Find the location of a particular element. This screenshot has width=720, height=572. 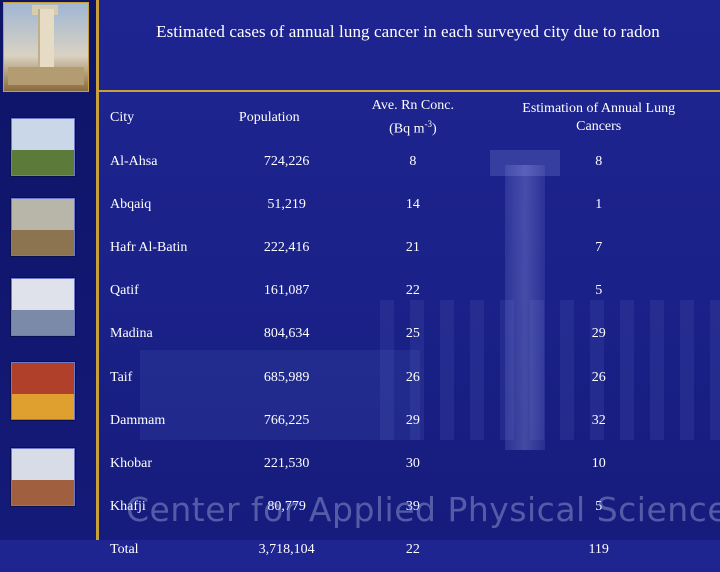

table-row: Qatif 161,087 22 5 is located at coordinates (412, 291).